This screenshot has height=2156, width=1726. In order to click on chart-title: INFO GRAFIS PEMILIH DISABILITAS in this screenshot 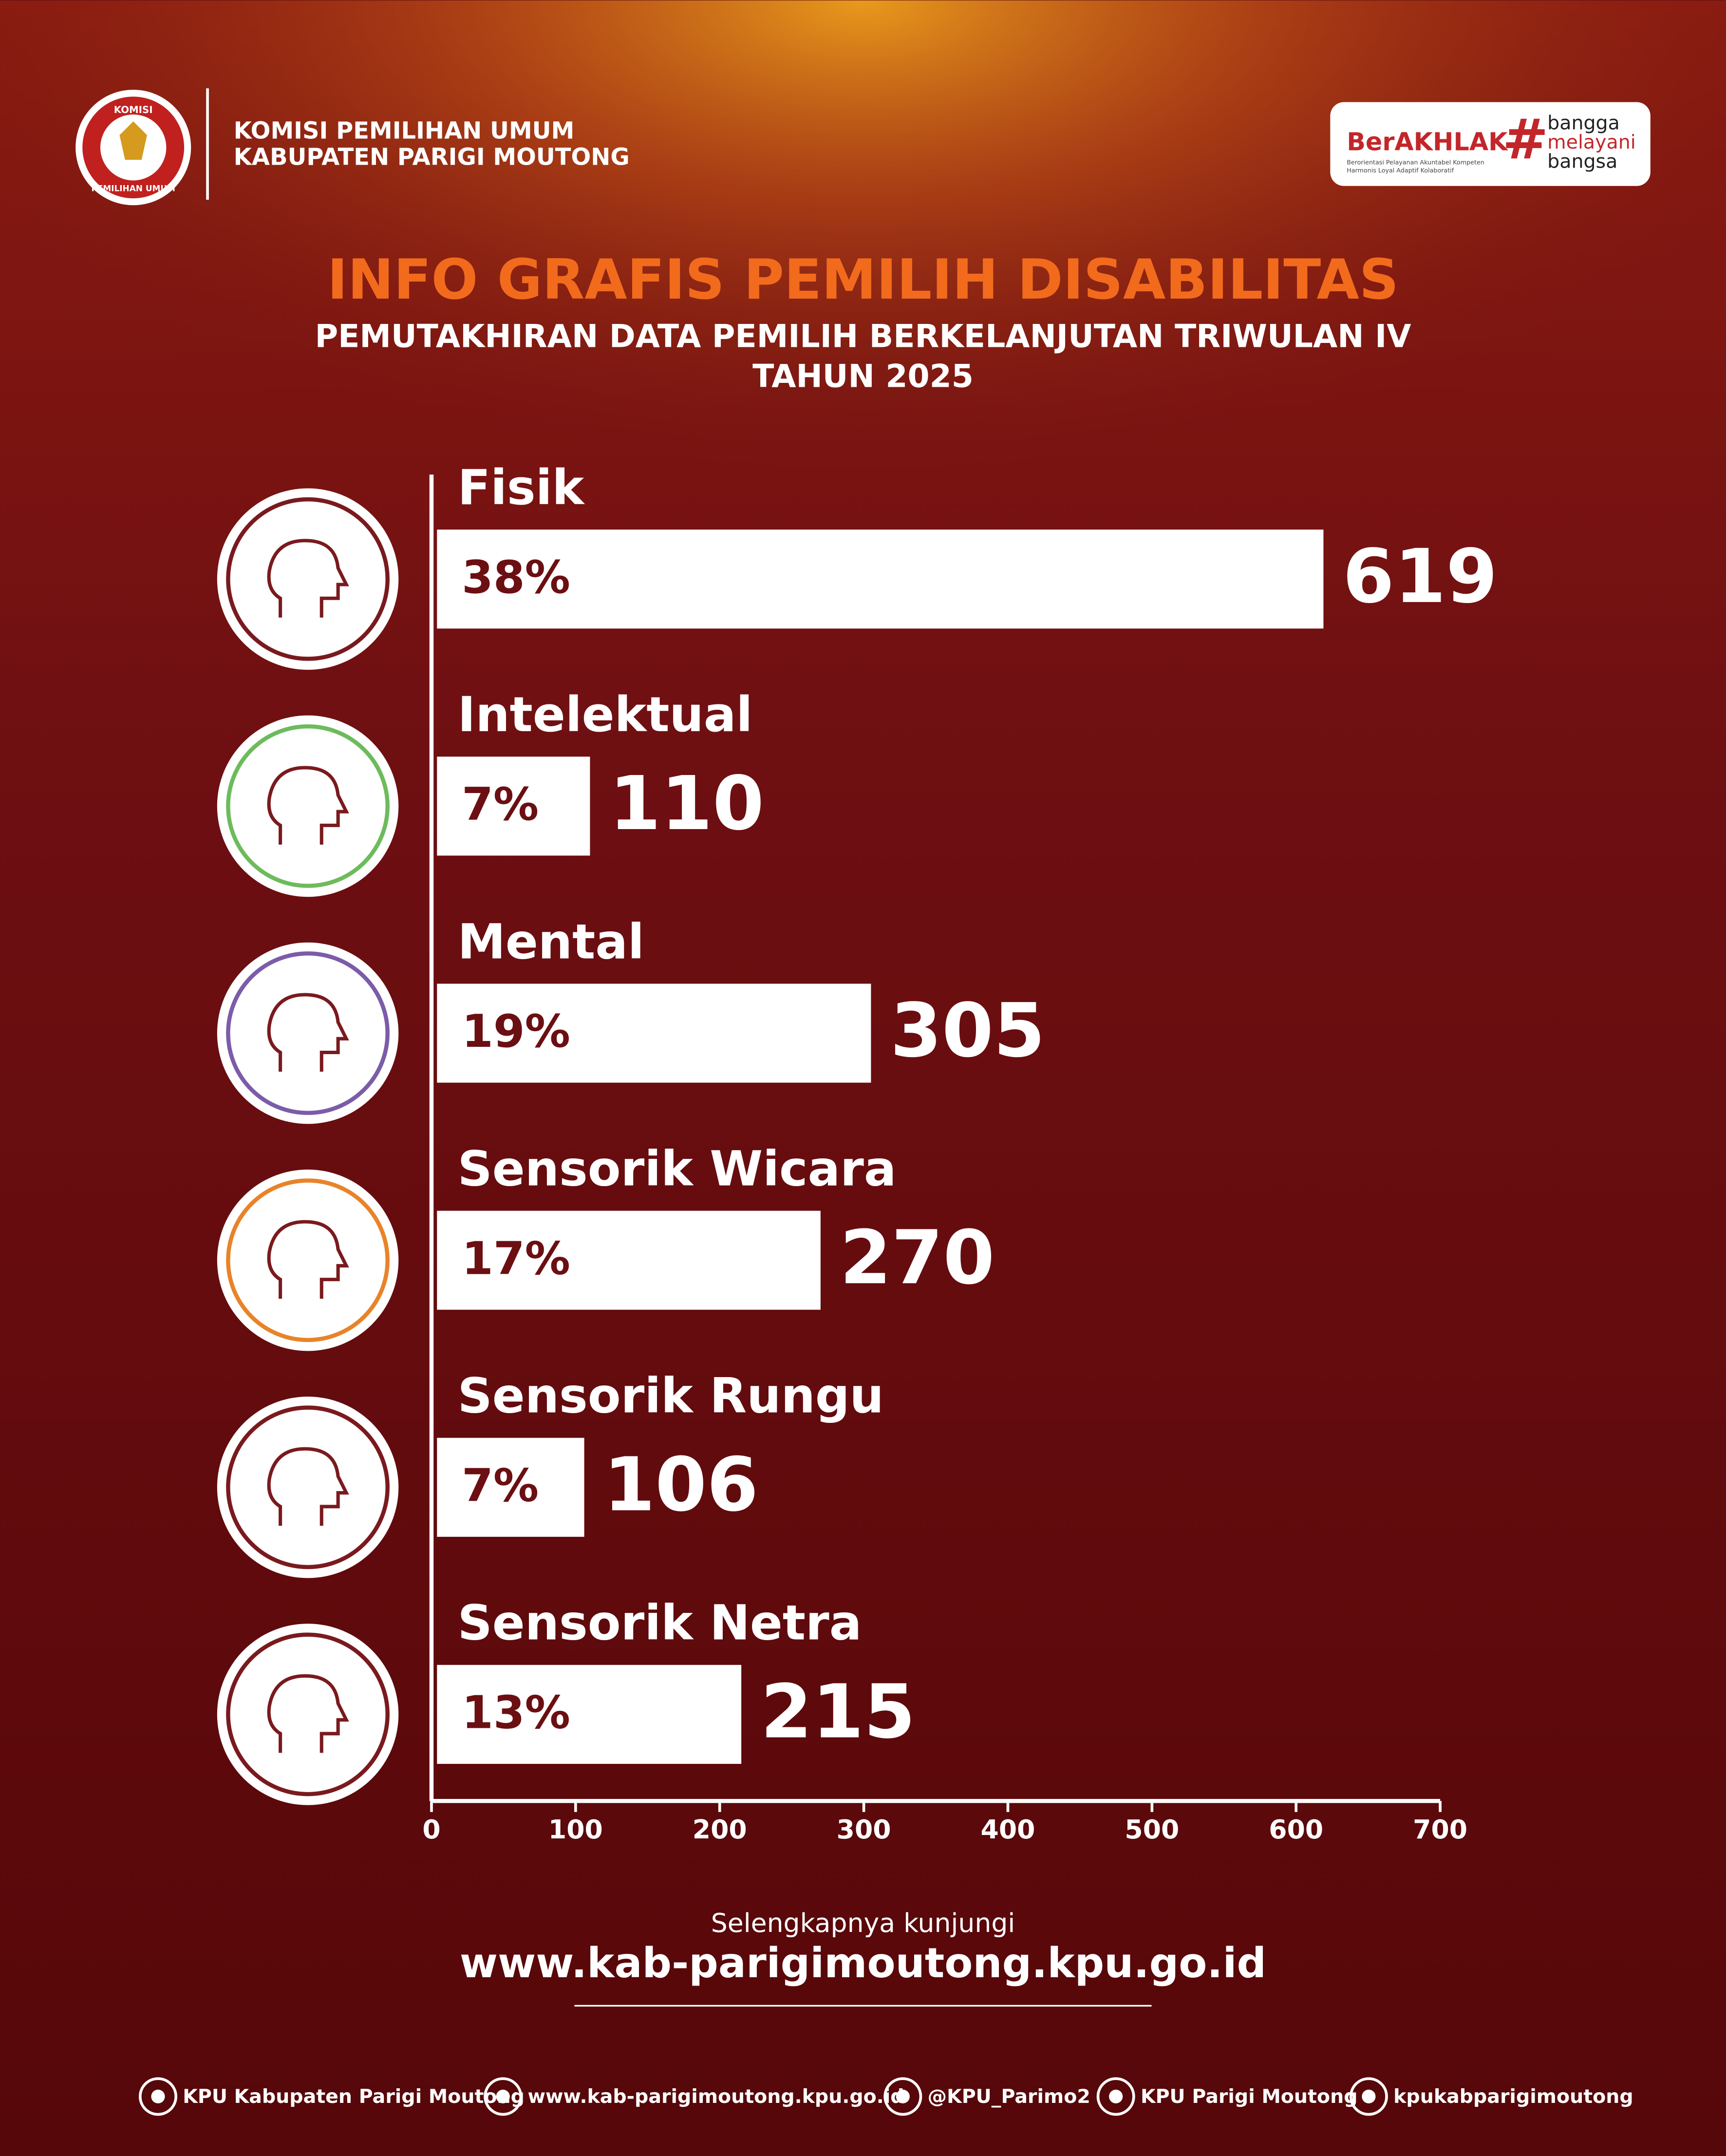, I will do `click(863, 279)`.